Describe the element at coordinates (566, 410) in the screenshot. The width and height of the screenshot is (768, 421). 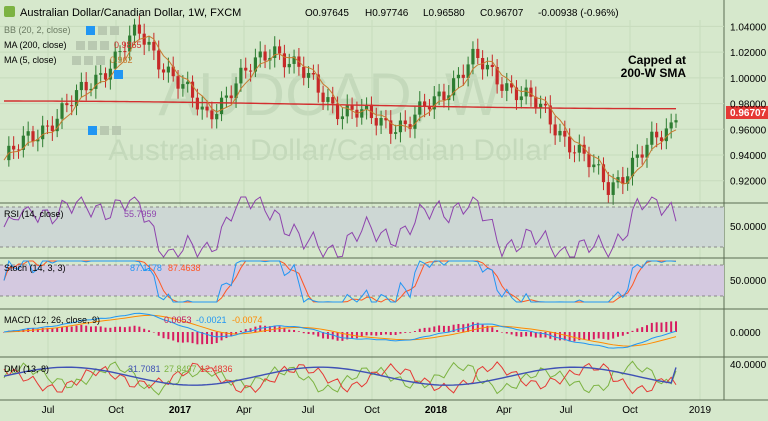
I see `time-tick-label: Jul` at that location.